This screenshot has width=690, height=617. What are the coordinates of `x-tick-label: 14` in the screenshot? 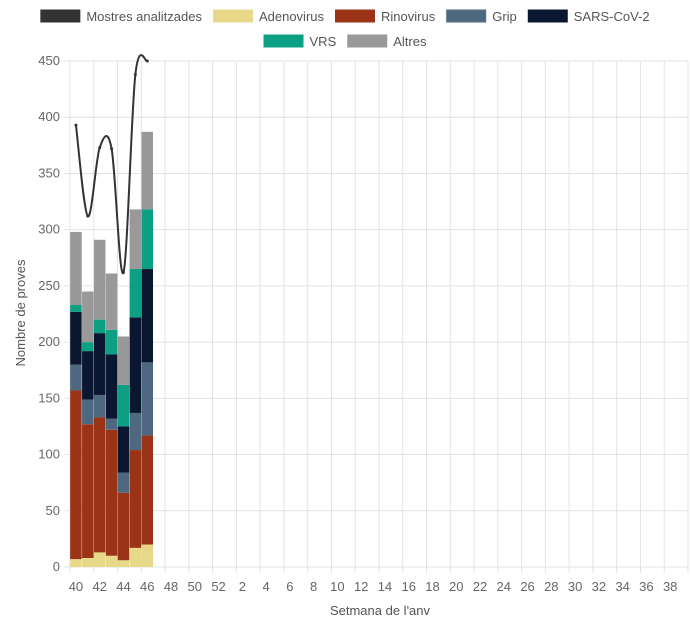 It's located at (385, 586).